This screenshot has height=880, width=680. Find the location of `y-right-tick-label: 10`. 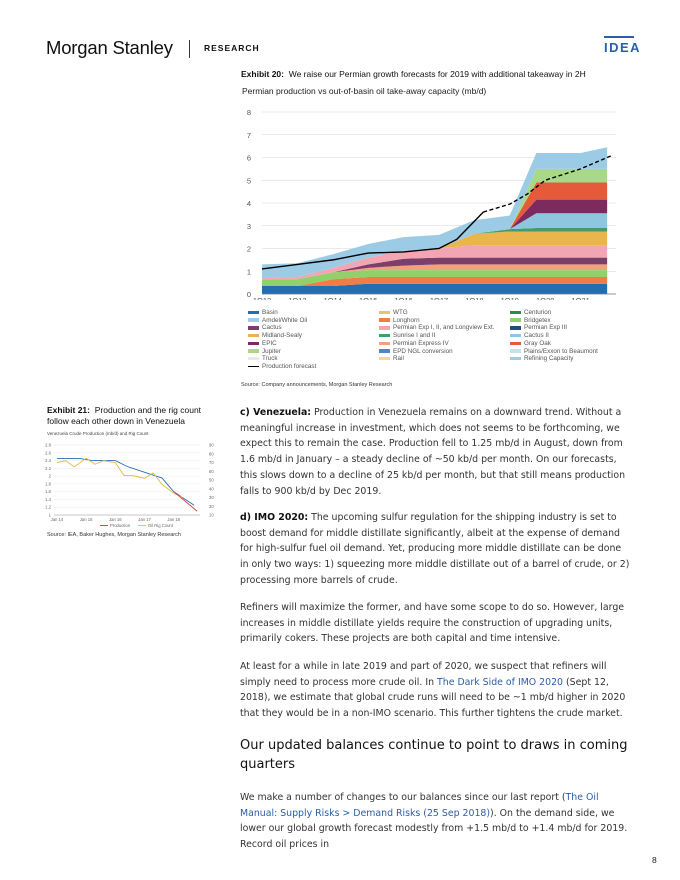

y-right-tick-label: 10 is located at coordinates (211, 515).